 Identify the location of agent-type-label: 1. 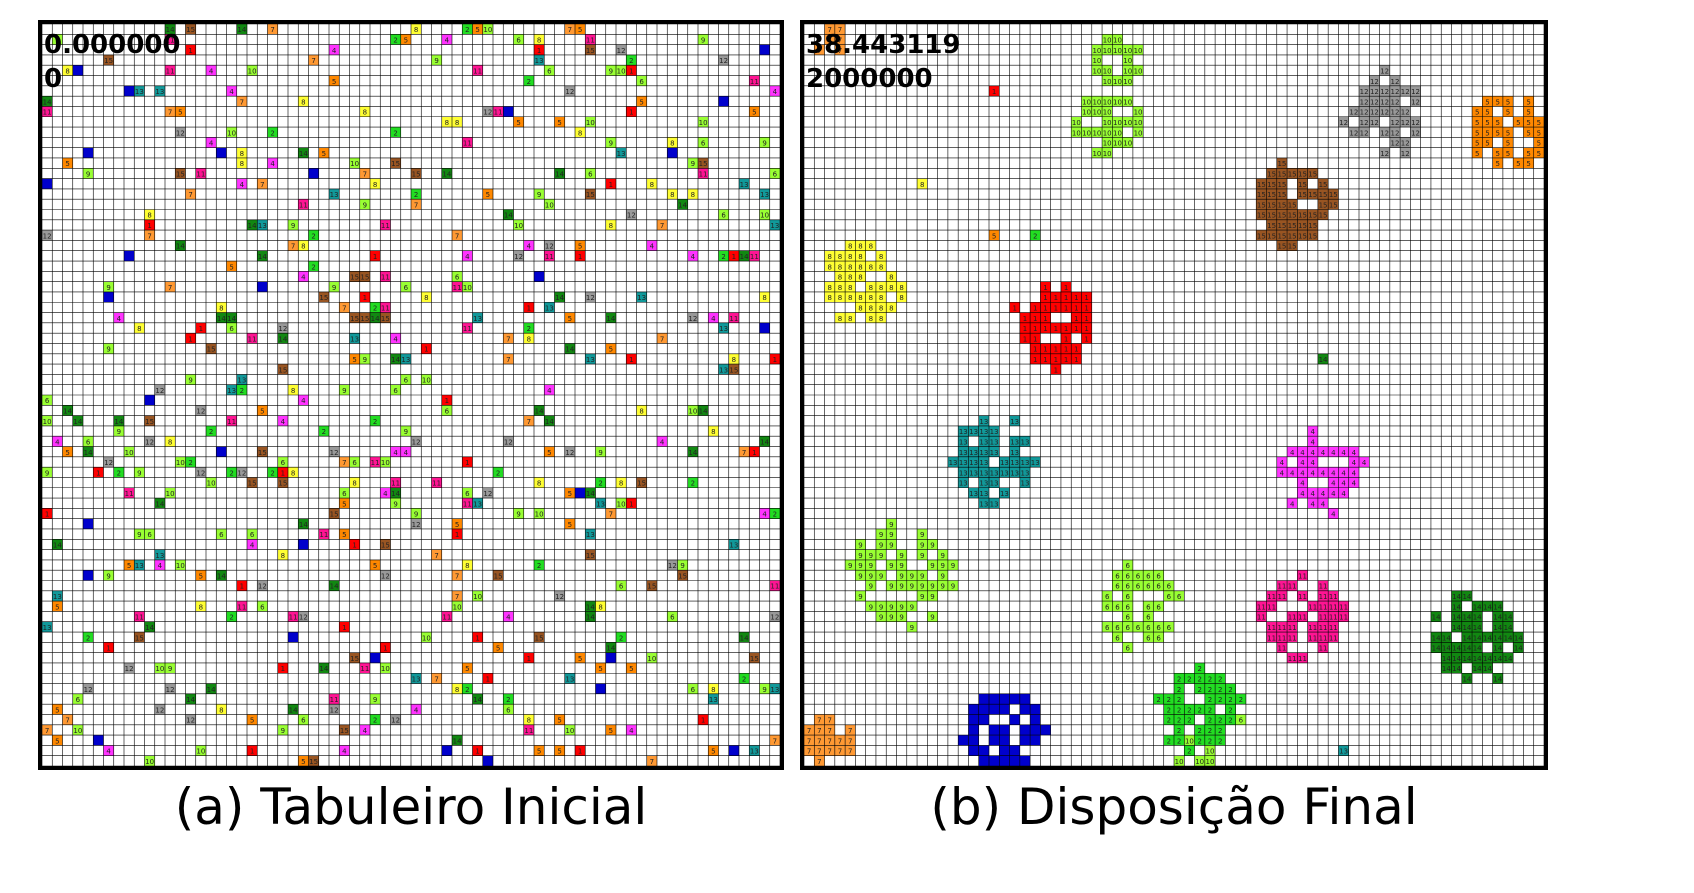
(1035, 360).